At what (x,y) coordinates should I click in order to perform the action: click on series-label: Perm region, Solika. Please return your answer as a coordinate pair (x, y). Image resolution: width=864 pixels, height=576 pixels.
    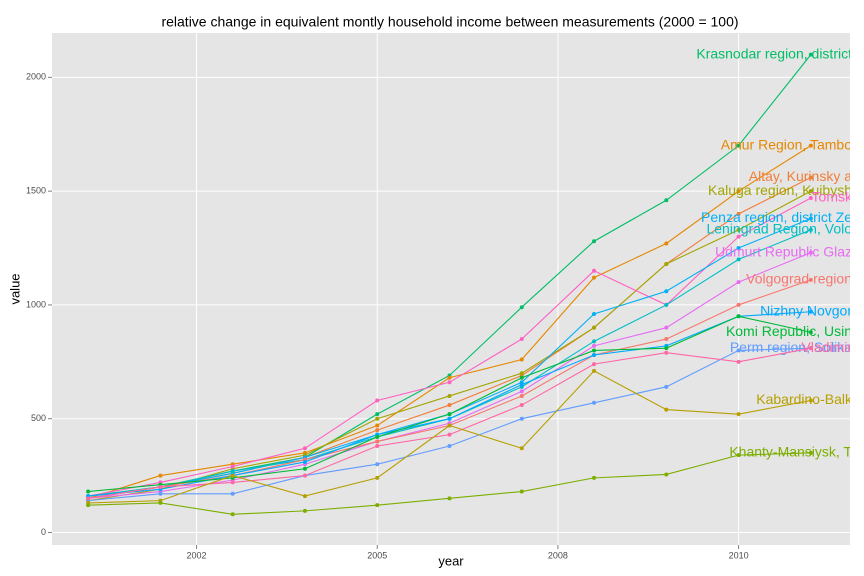
    Looking at the image, I should click on (791, 347).